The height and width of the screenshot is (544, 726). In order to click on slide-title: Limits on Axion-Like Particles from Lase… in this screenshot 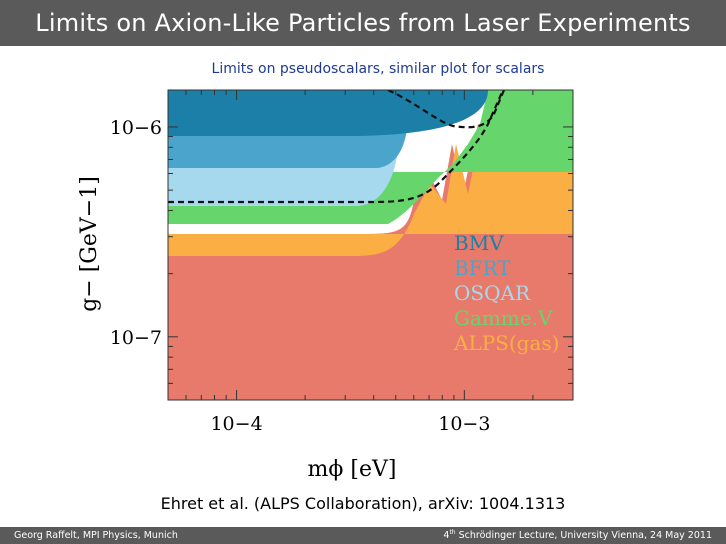, I will do `click(363, 23)`.